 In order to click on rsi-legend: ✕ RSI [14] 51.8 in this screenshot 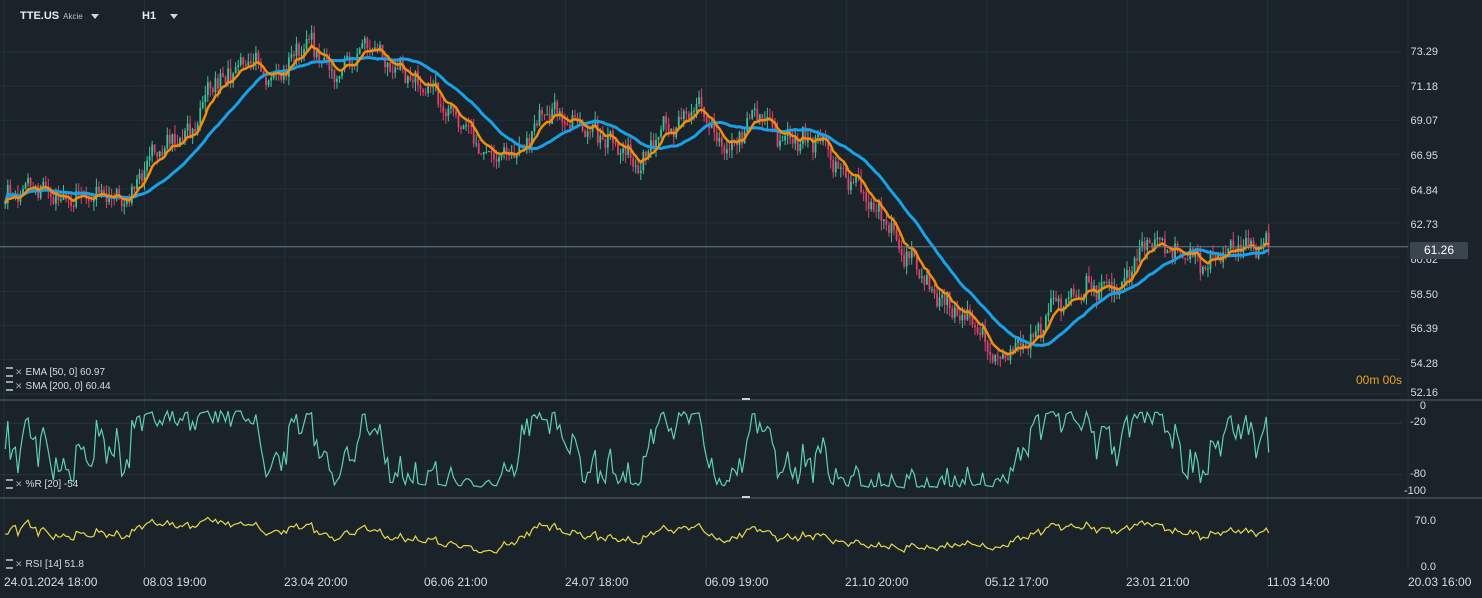, I will do `click(45, 564)`.